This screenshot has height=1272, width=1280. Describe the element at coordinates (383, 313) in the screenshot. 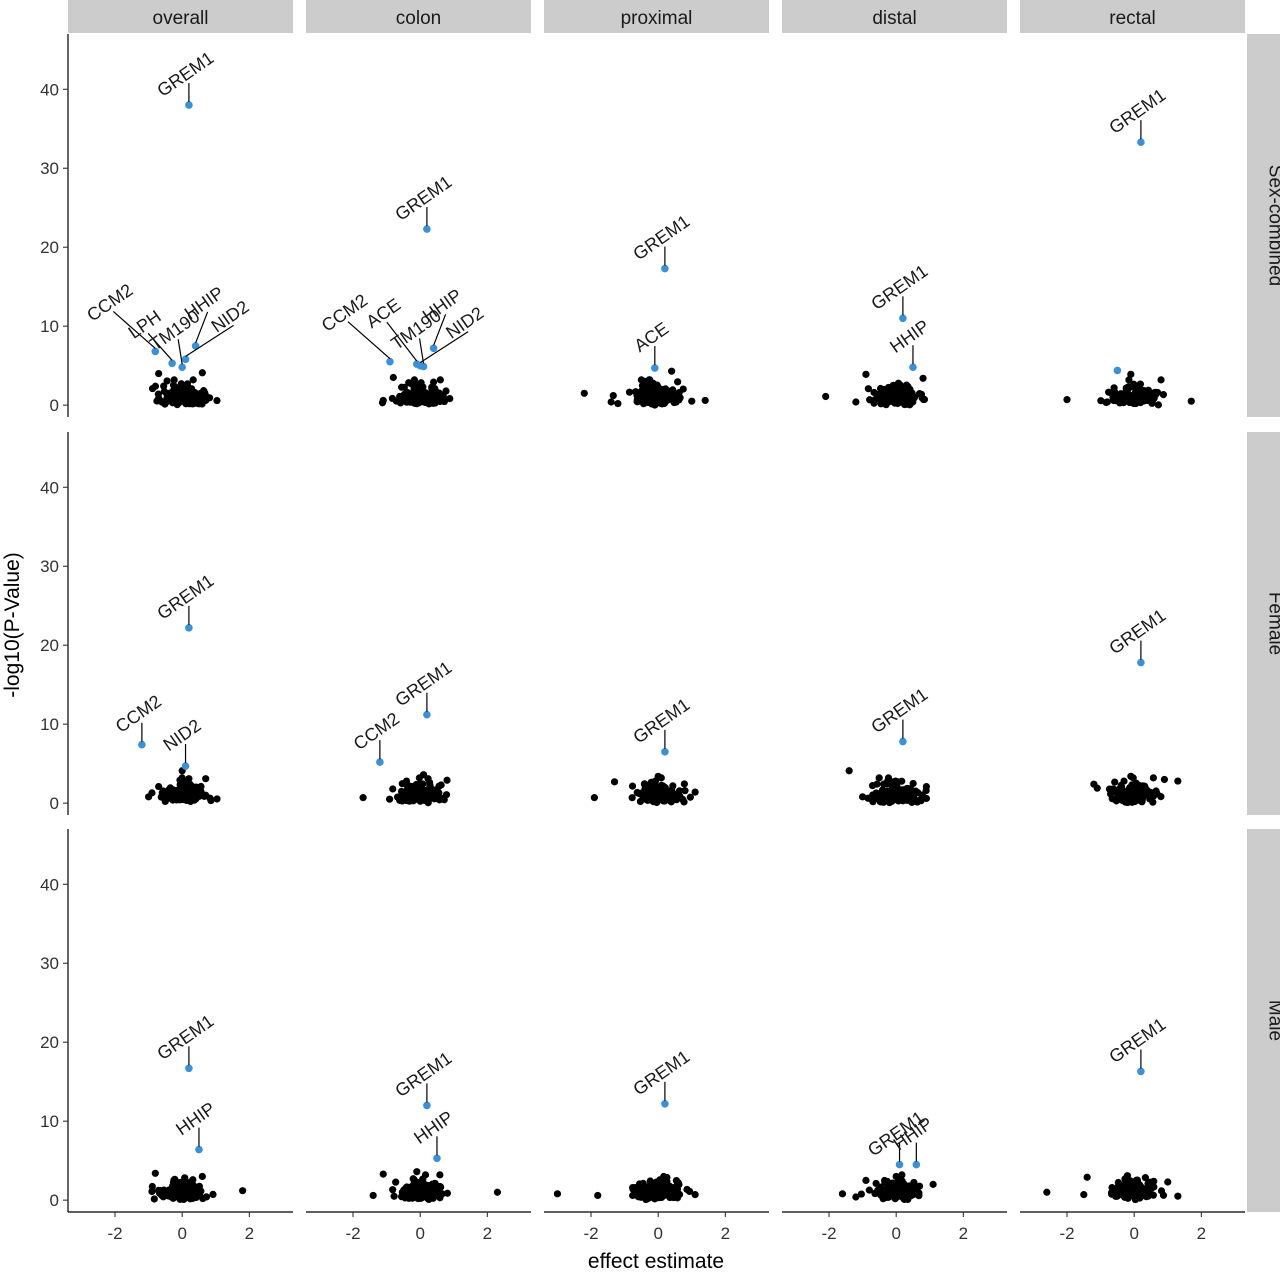

I see `gene-label-ace: ACE` at that location.